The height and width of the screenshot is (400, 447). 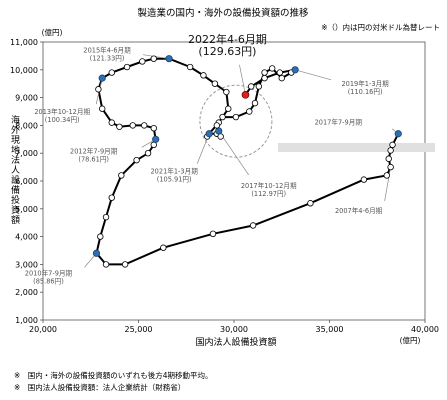 I want to click on x-tick-label: 20,000, so click(x=43, y=329).